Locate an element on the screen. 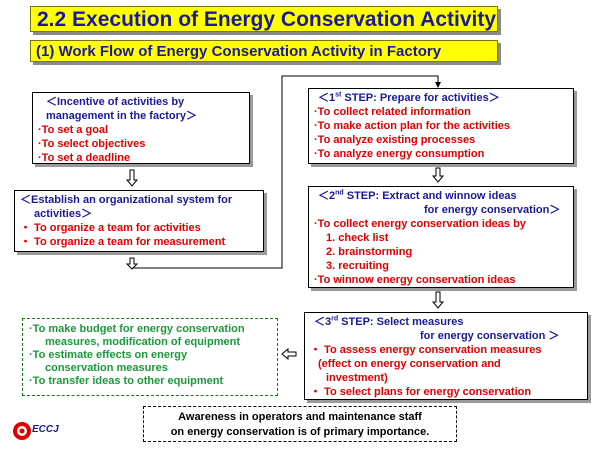  step3-heading-line2: for energy conservation ＞ is located at coordinates (490, 336).